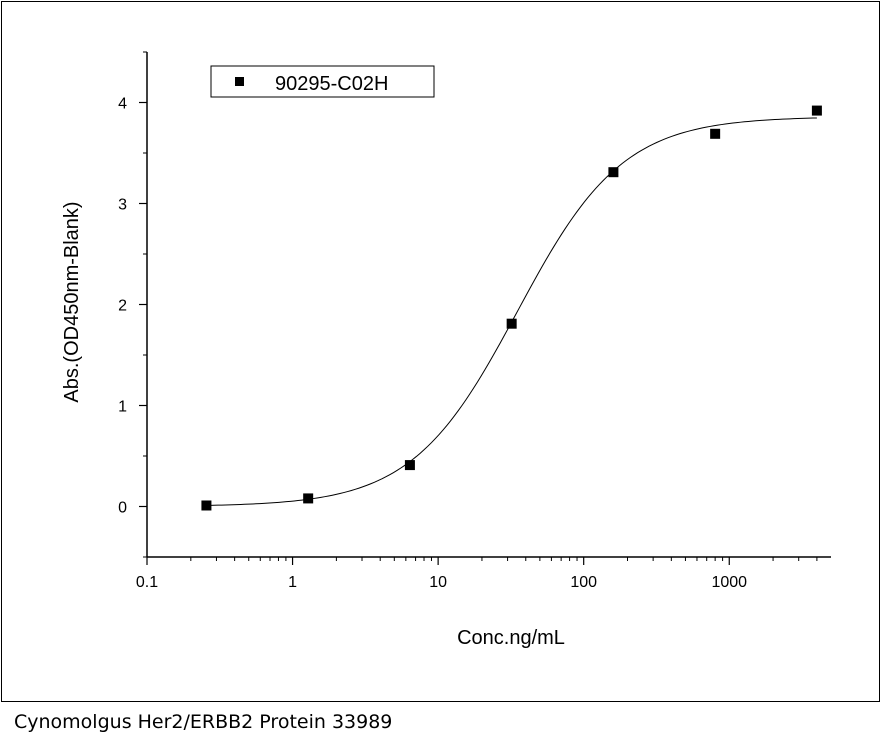 This screenshot has width=883, height=751. What do you see at coordinates (203, 722) in the screenshot?
I see `figure-caption: Cynomolgus Her2/ERBB2 Protein 33989` at bounding box center [203, 722].